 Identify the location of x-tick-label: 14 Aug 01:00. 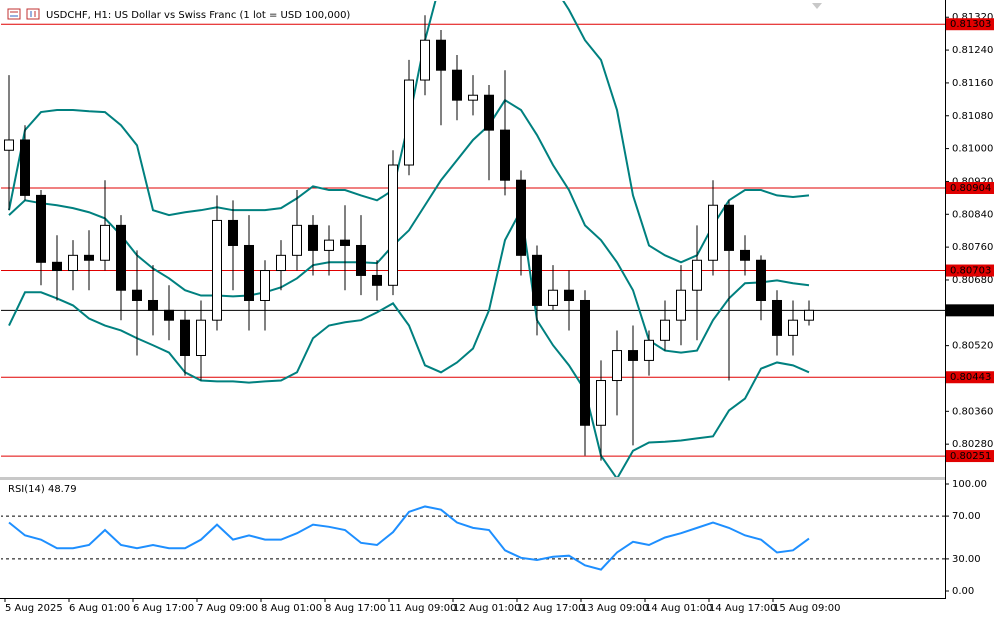
(678, 608).